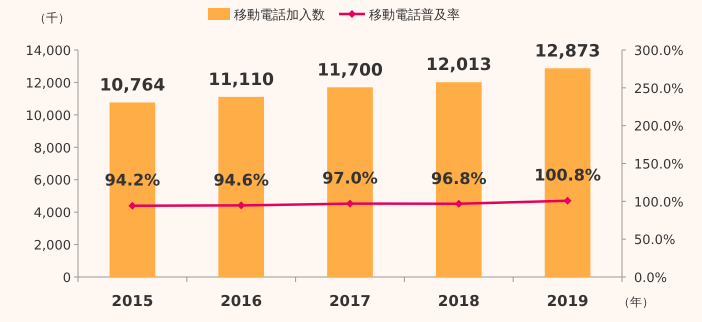 This screenshot has height=322, width=702. Describe the element at coordinates (659, 51) in the screenshot. I see `y2-tick-label: 300.0%` at that location.